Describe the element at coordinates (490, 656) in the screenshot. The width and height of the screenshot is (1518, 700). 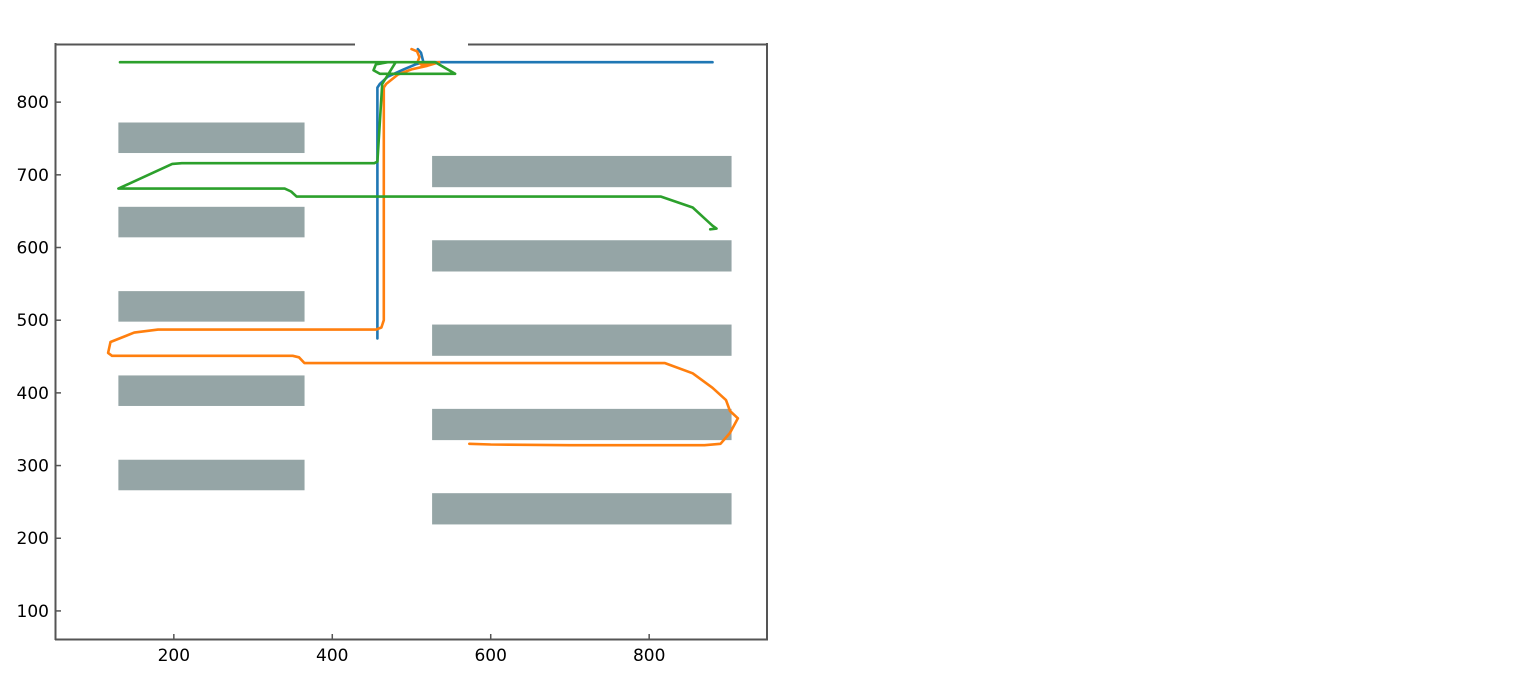
I see `x-tick-label-600: 600` at that location.